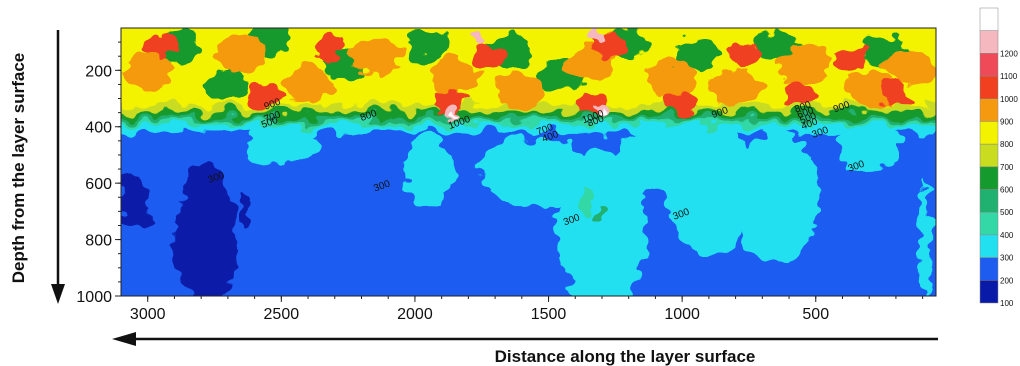  Describe the element at coordinates (58, 167) in the screenshot. I see `depth-arrow` at that location.